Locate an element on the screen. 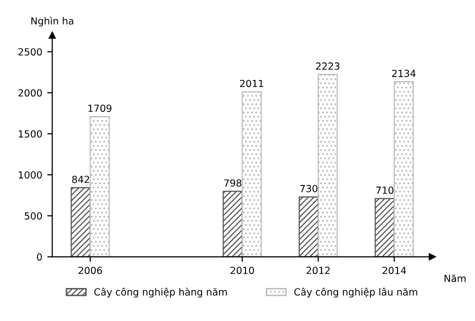  data-label: 842 is located at coordinates (81, 180).